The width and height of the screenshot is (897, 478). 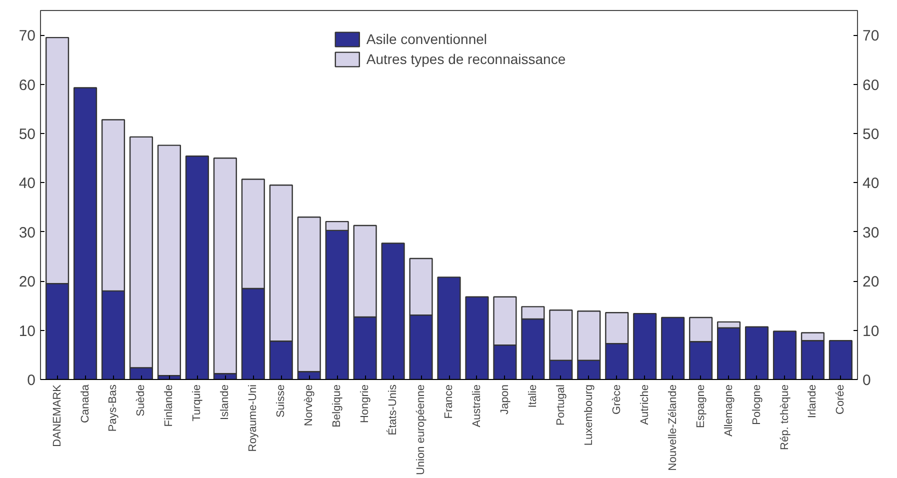 I want to click on x-tick-label: Nouvelle-Zélande, so click(x=672, y=427).